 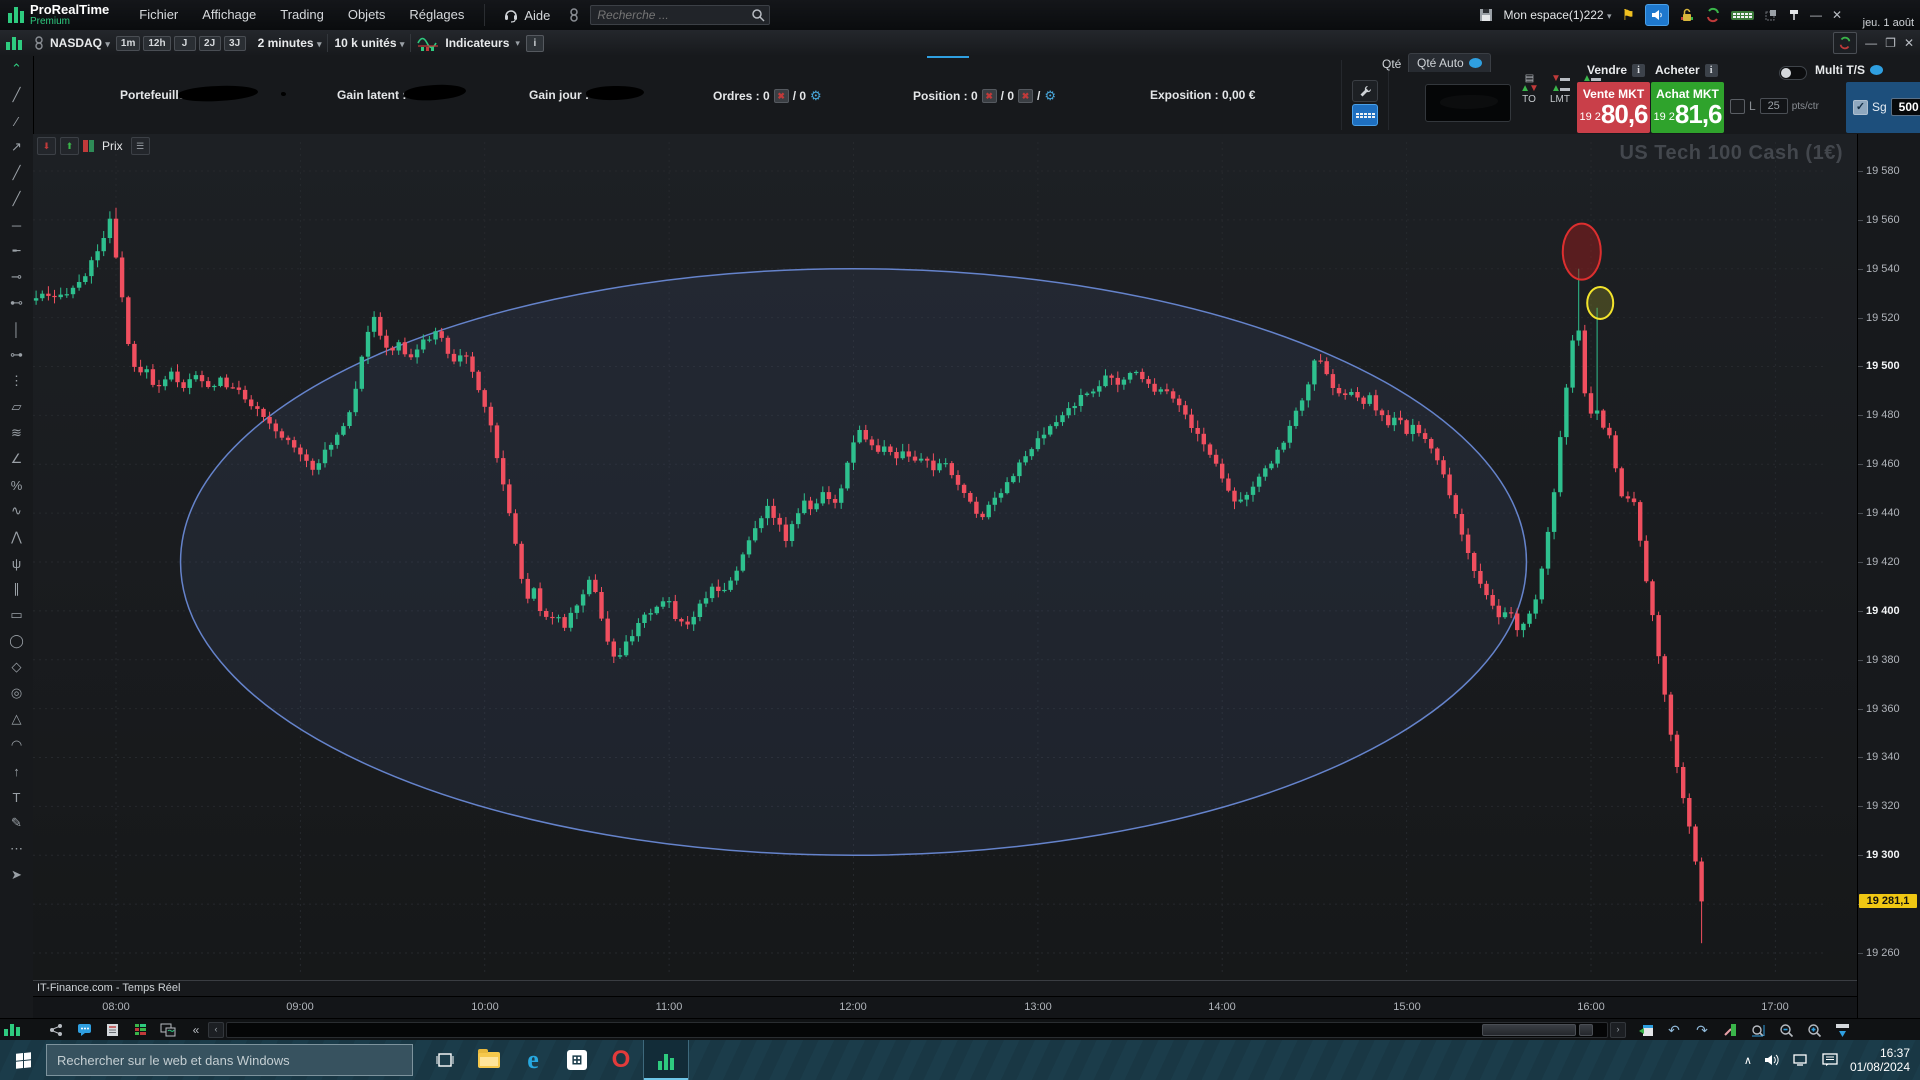 I want to click on more-tools-icon: ⋯, so click(x=16, y=848).